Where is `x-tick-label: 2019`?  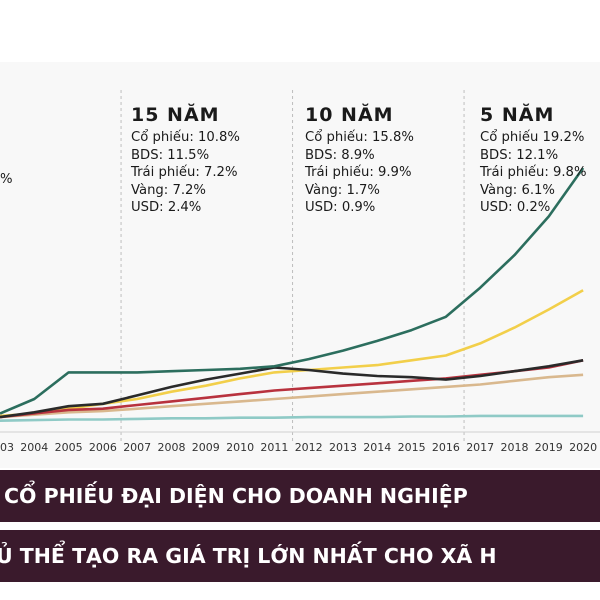 x-tick-label: 2019 is located at coordinates (549, 447).